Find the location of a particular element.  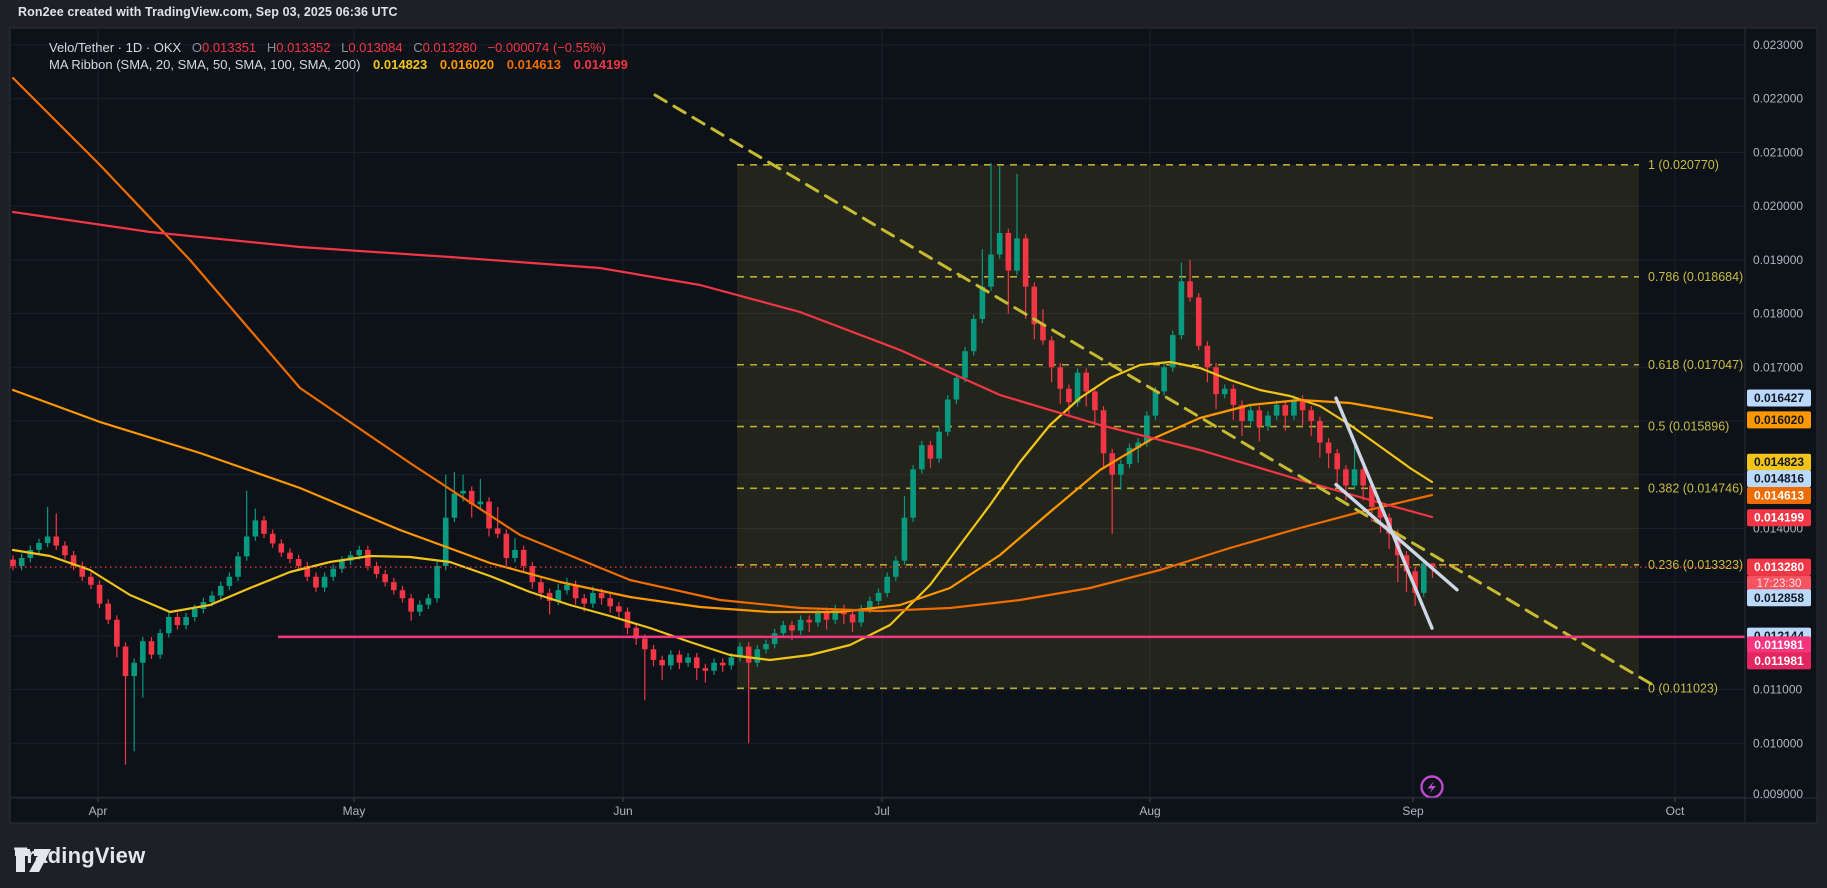

price-axis-tick-label: 0.022000 is located at coordinates (1778, 99).